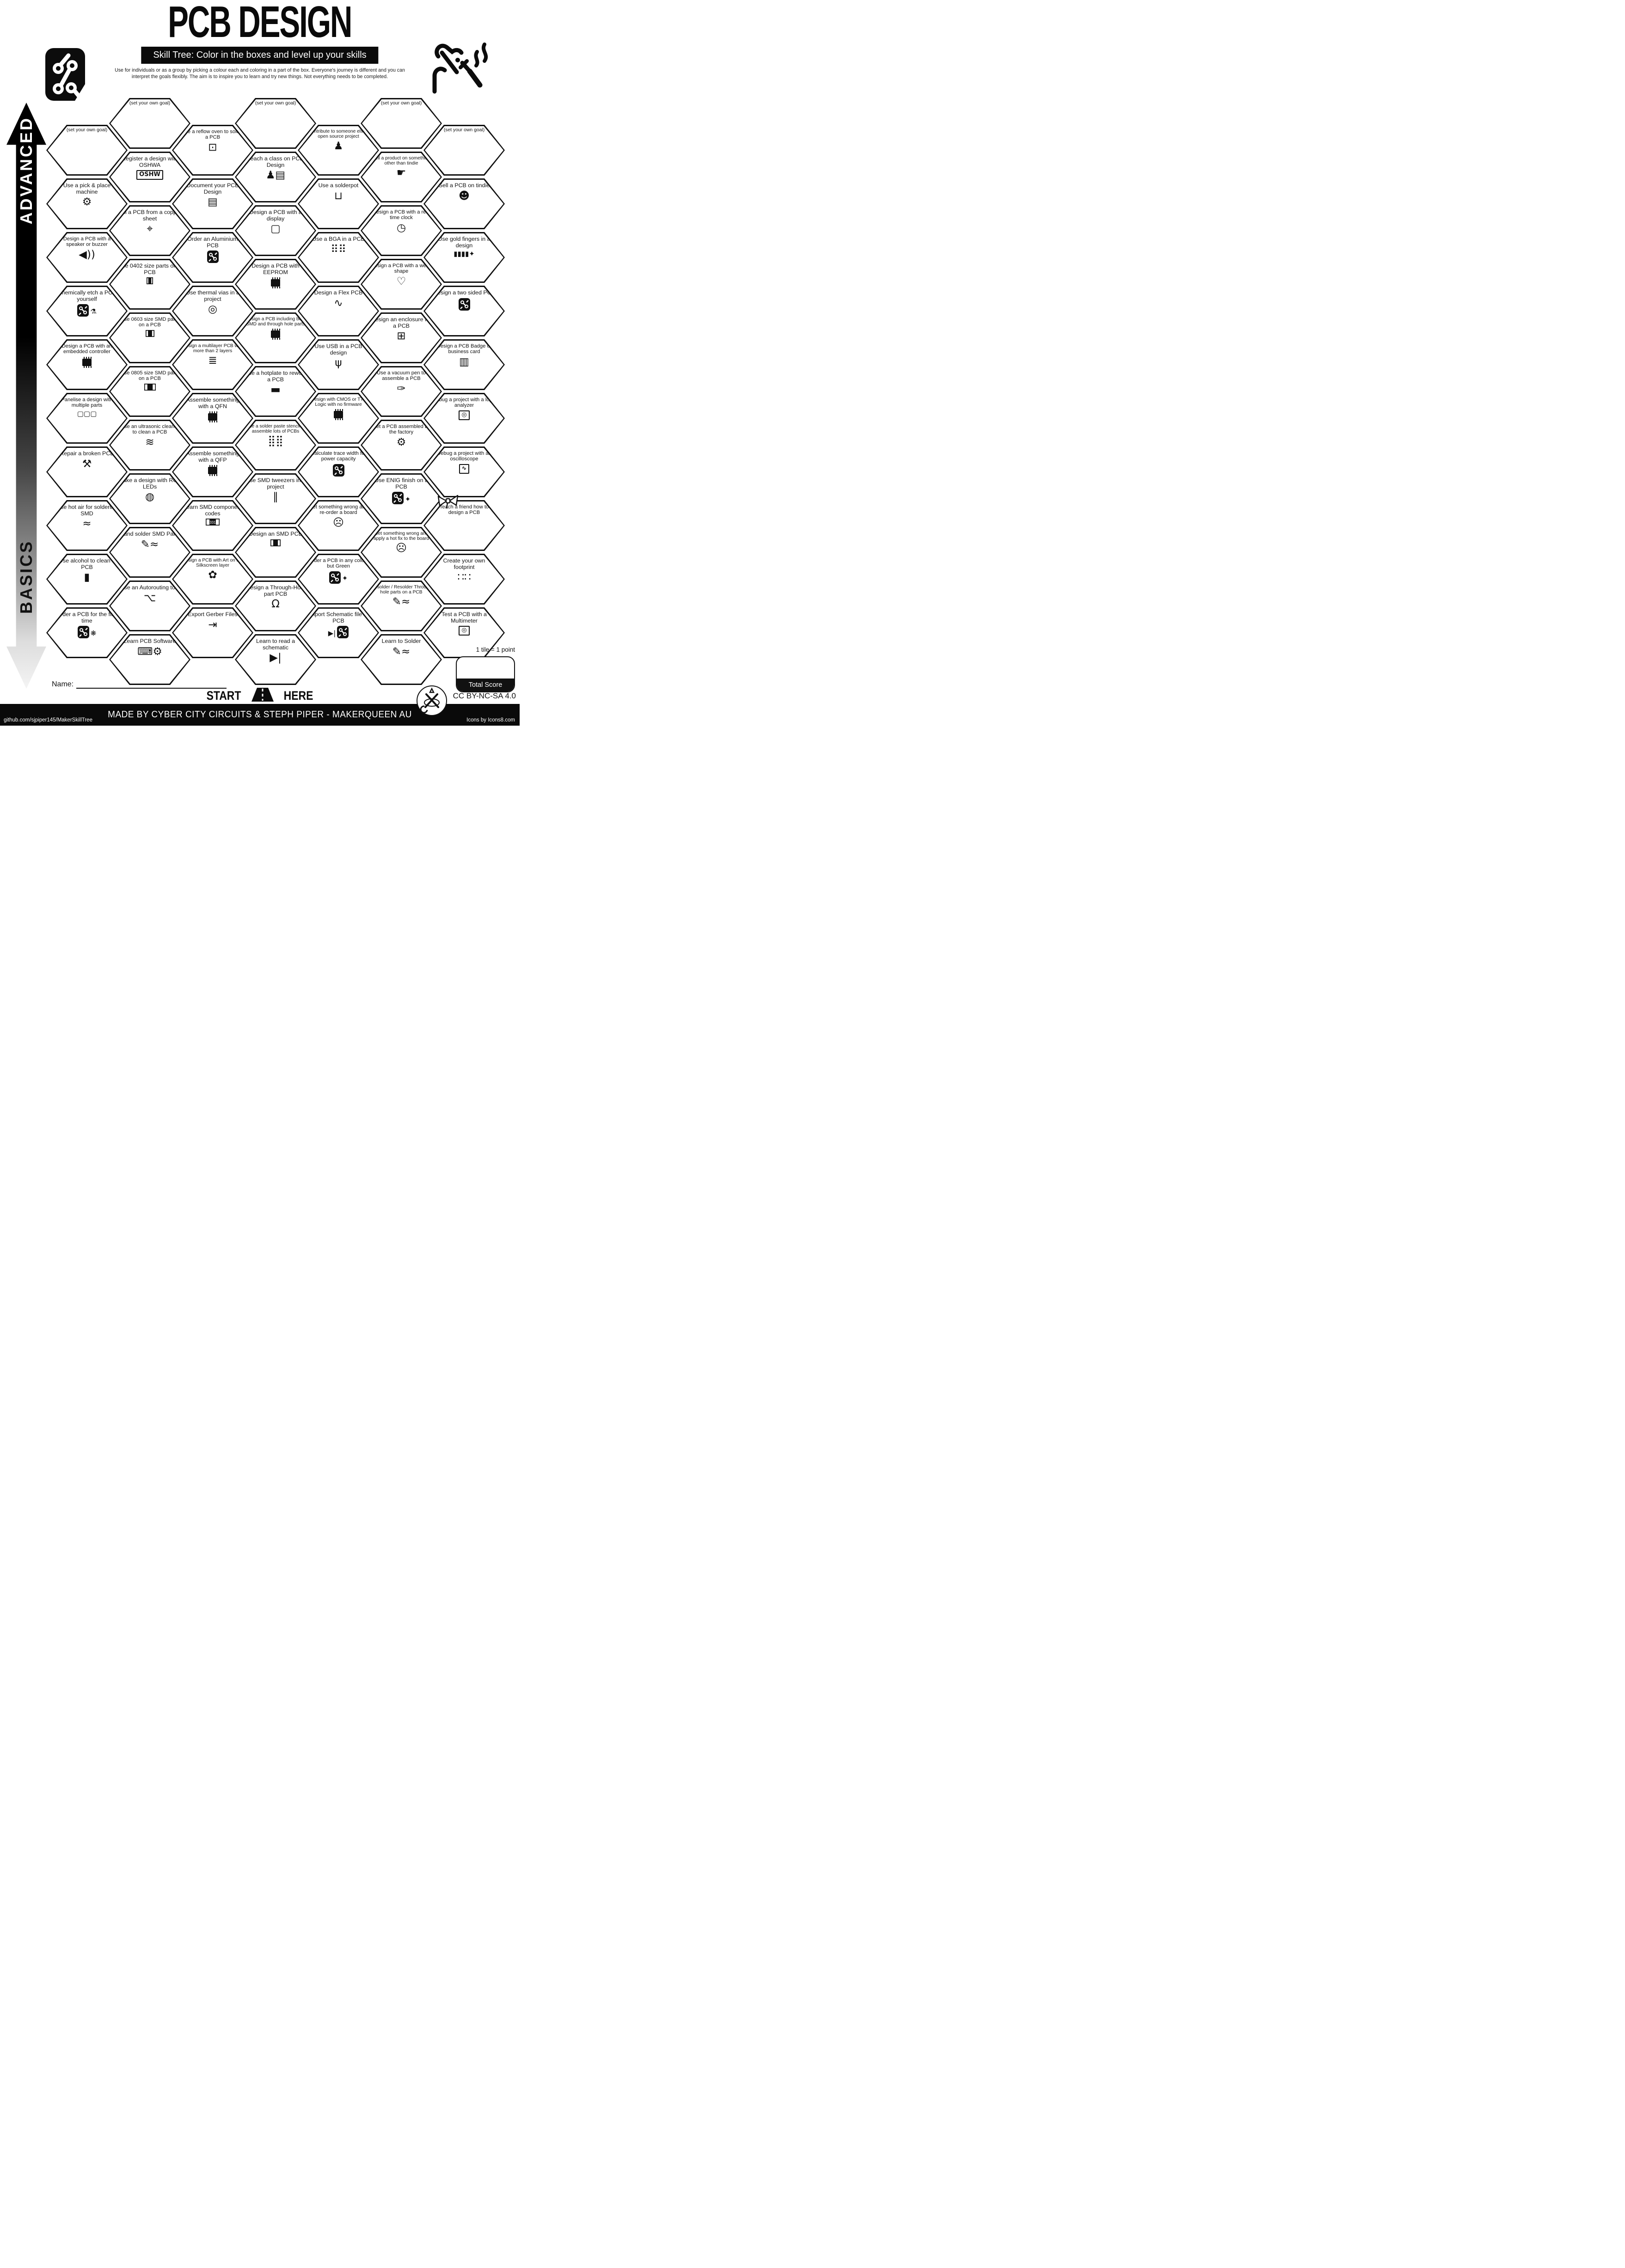 The width and height of the screenshot is (1625, 2268). I want to click on hex-content: Use a vacuum pen to assemble a PCB ✑, so click(401, 392).